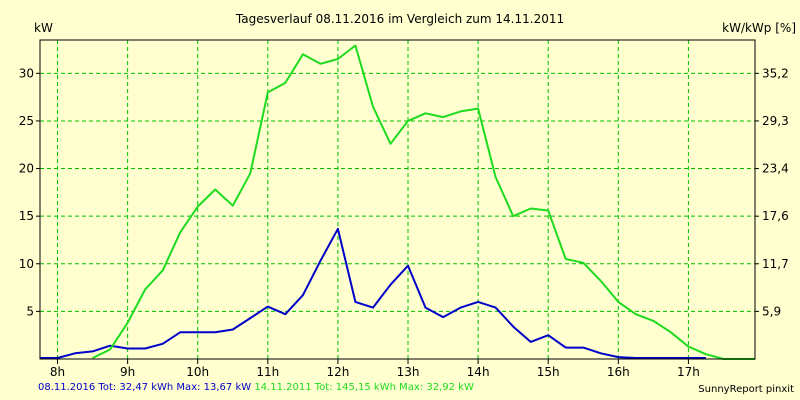 This screenshot has height=400, width=800. Describe the element at coordinates (408, 372) in the screenshot. I see `x-tick-label: 13h` at that location.